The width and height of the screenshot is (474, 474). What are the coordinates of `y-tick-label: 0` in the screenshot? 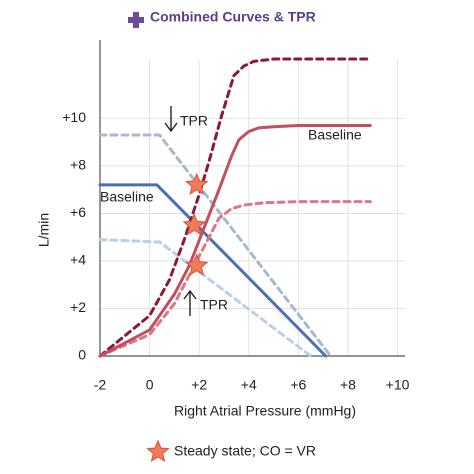 It's located at (82, 355).